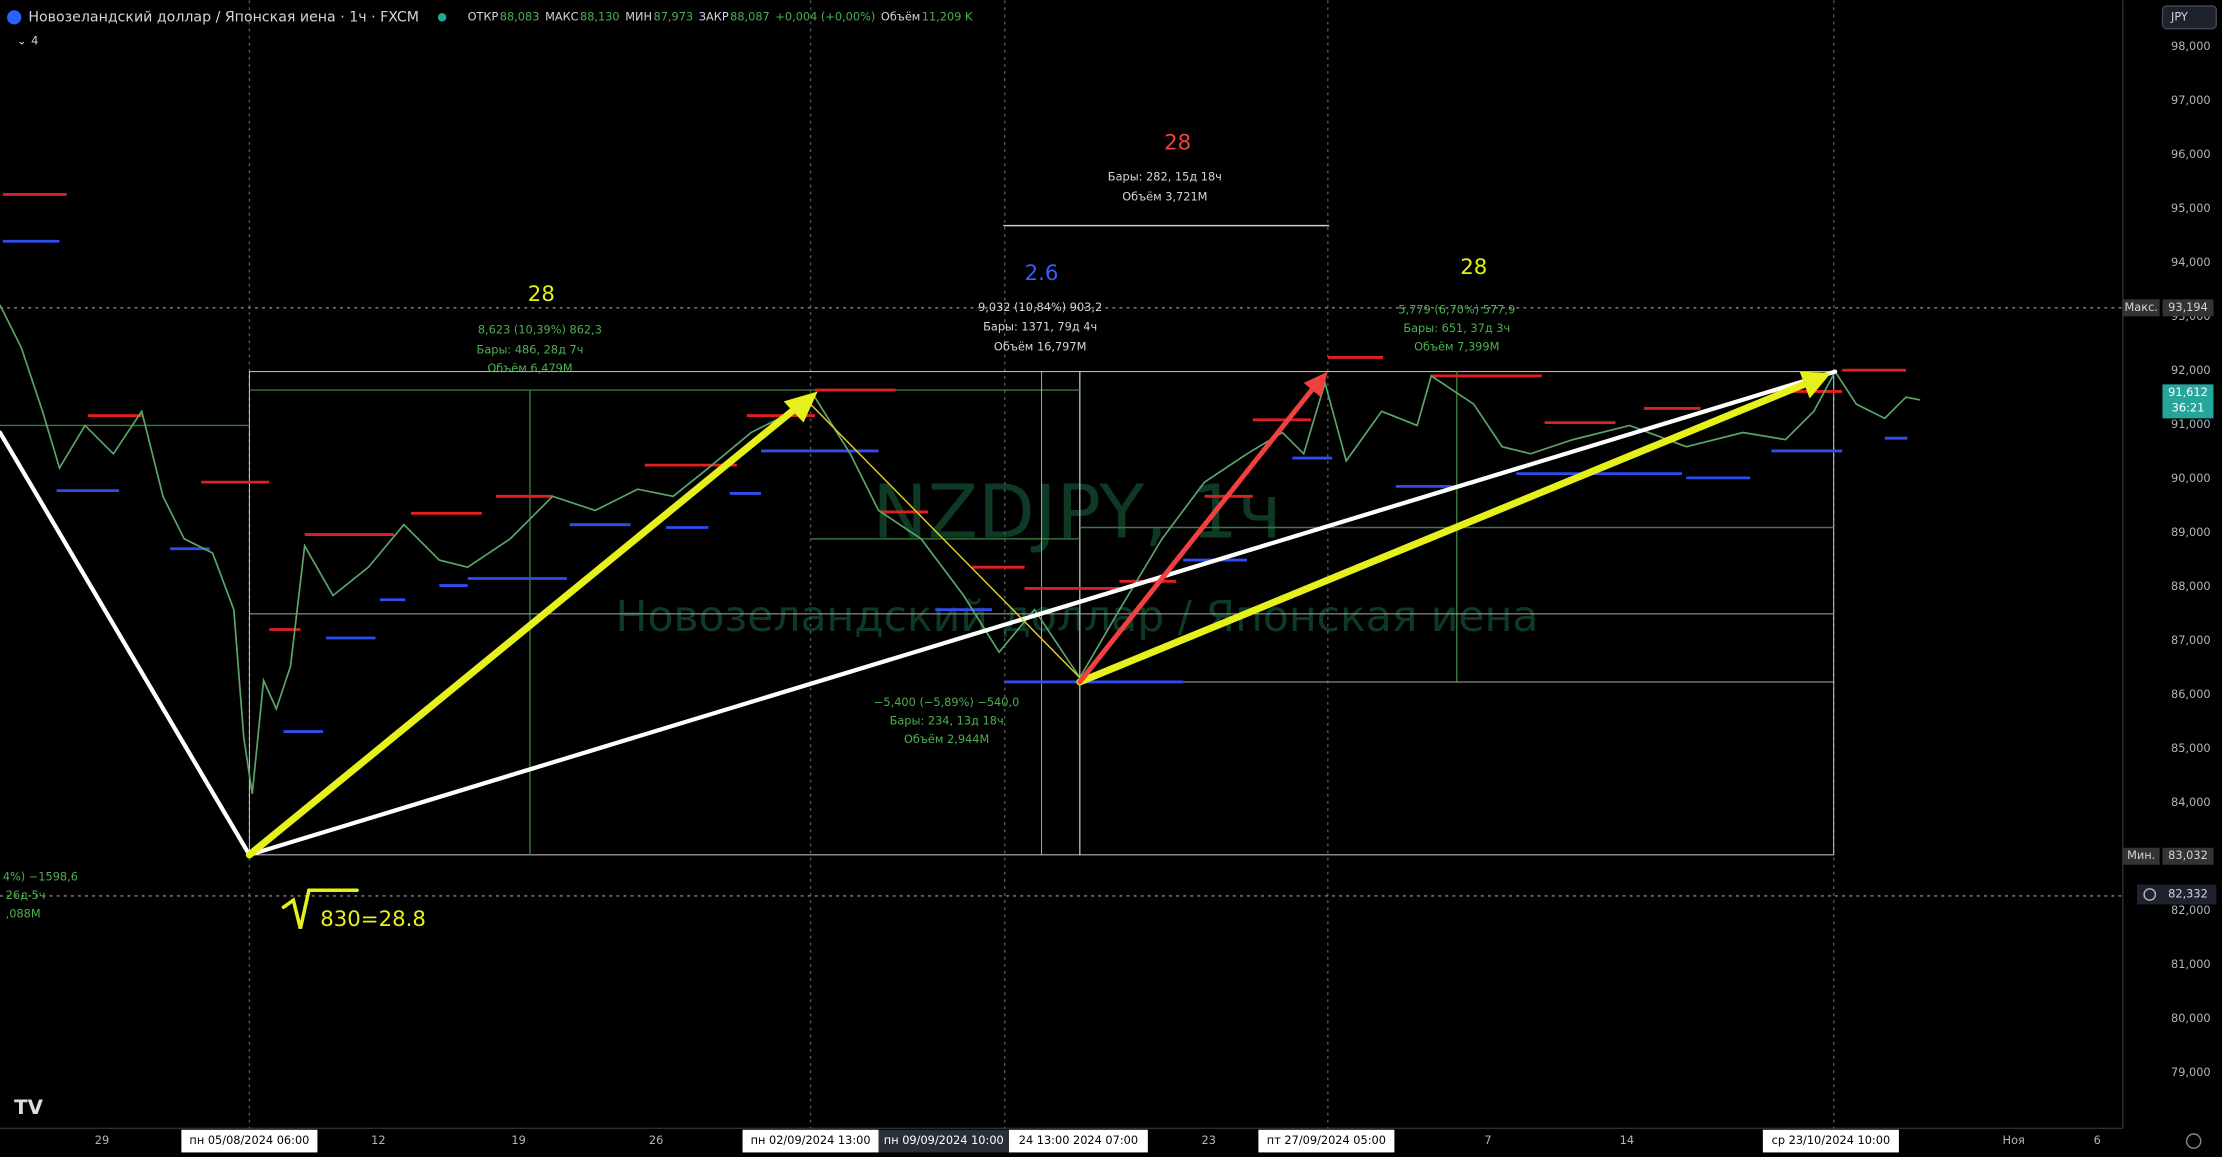 Image resolution: width=2222 pixels, height=1157 pixels. What do you see at coordinates (520, 16) in the screenshot?
I see `stat-value: 88,083` at bounding box center [520, 16].